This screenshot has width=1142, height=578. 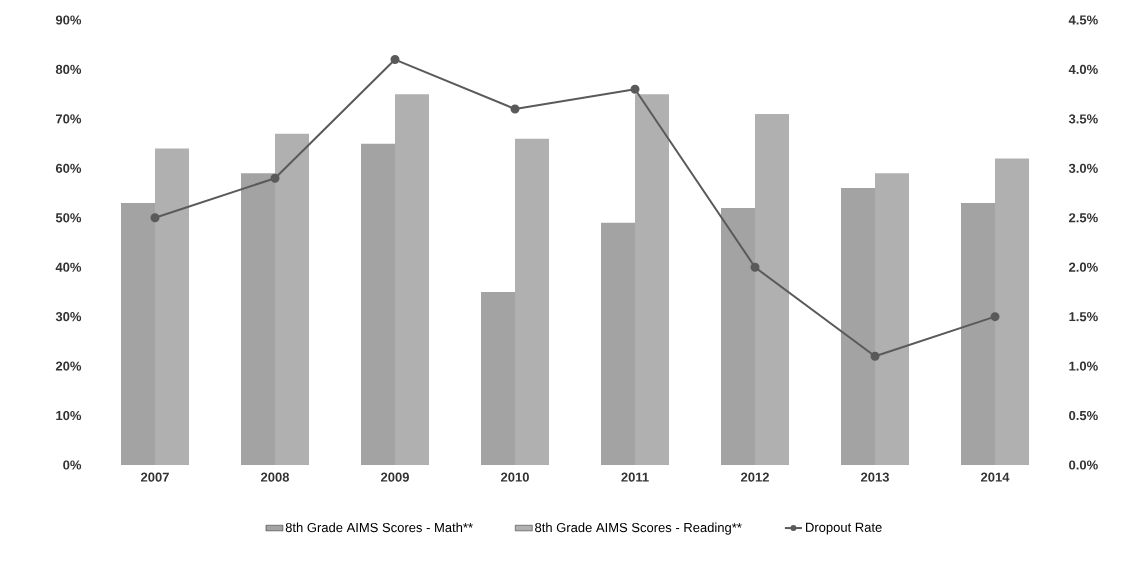 I want to click on y-tick-label: 60%, so click(x=68, y=168).